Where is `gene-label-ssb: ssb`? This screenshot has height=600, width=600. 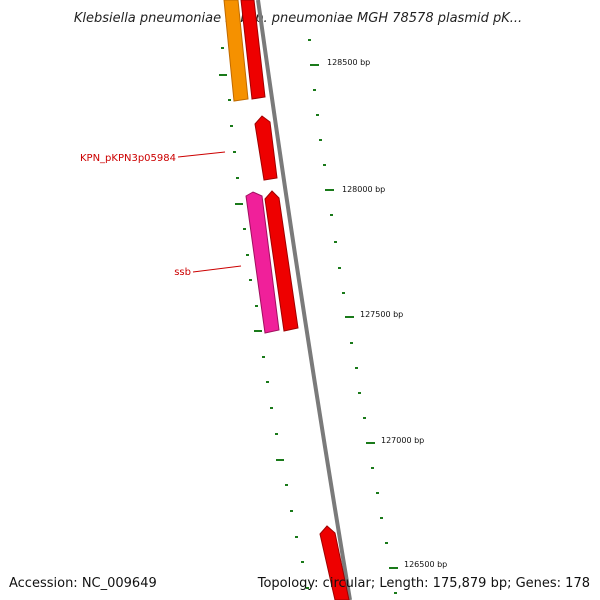
gene-label-ssb: ssb is located at coordinates (182, 272).